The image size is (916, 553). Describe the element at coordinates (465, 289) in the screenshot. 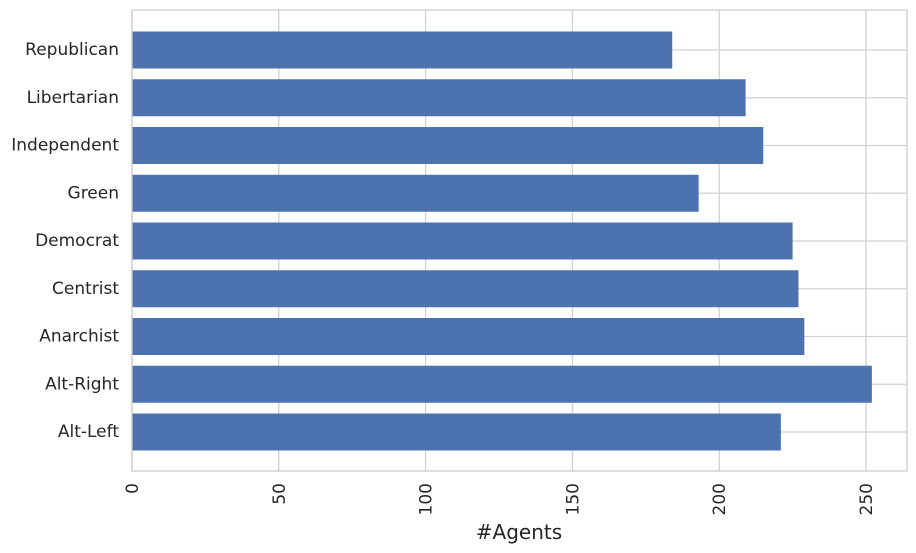

I see `bar-centrist` at that location.